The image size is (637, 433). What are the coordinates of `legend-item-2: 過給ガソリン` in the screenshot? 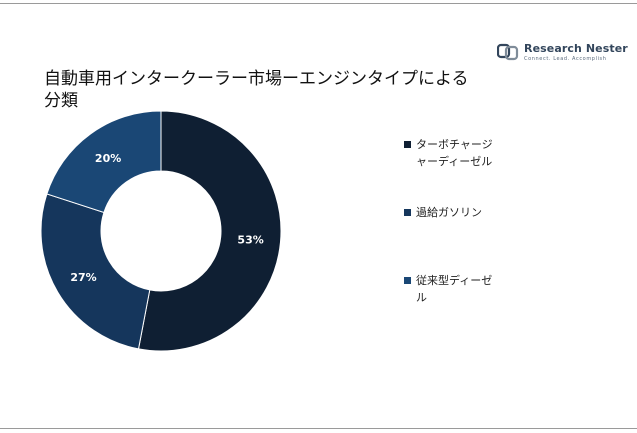 It's located at (452, 212).